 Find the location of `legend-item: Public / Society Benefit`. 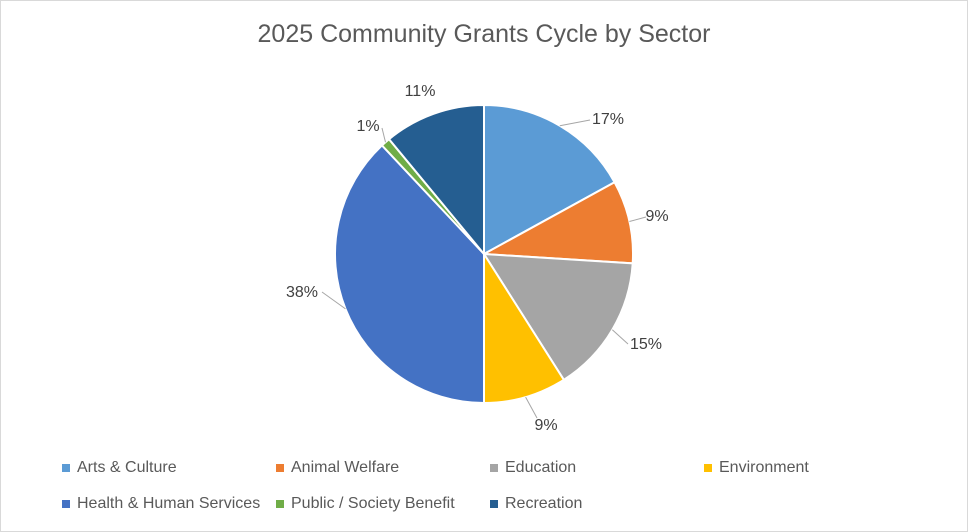

legend-item: Public / Society Benefit is located at coordinates (365, 504).